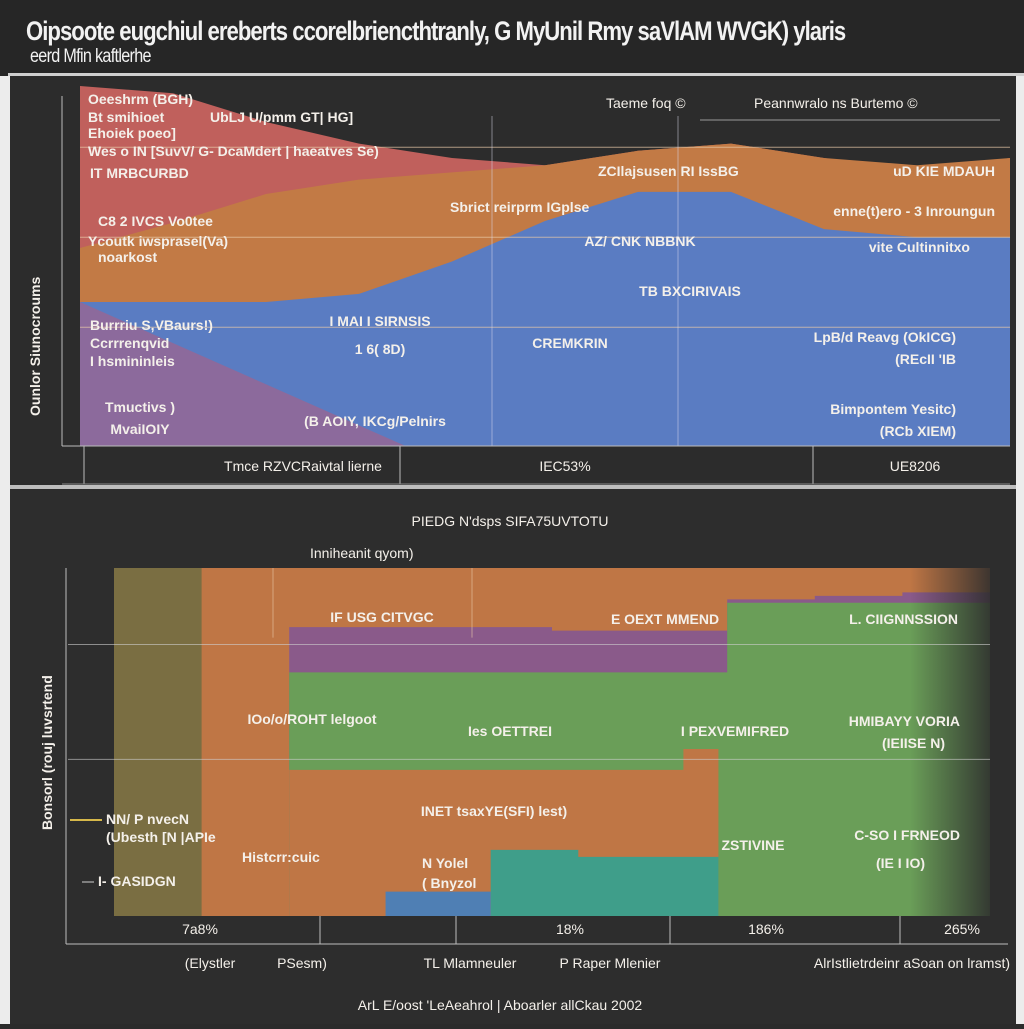  Describe the element at coordinates (569, 343) in the screenshot. I see `area-annotation: CREMKRIN` at that location.